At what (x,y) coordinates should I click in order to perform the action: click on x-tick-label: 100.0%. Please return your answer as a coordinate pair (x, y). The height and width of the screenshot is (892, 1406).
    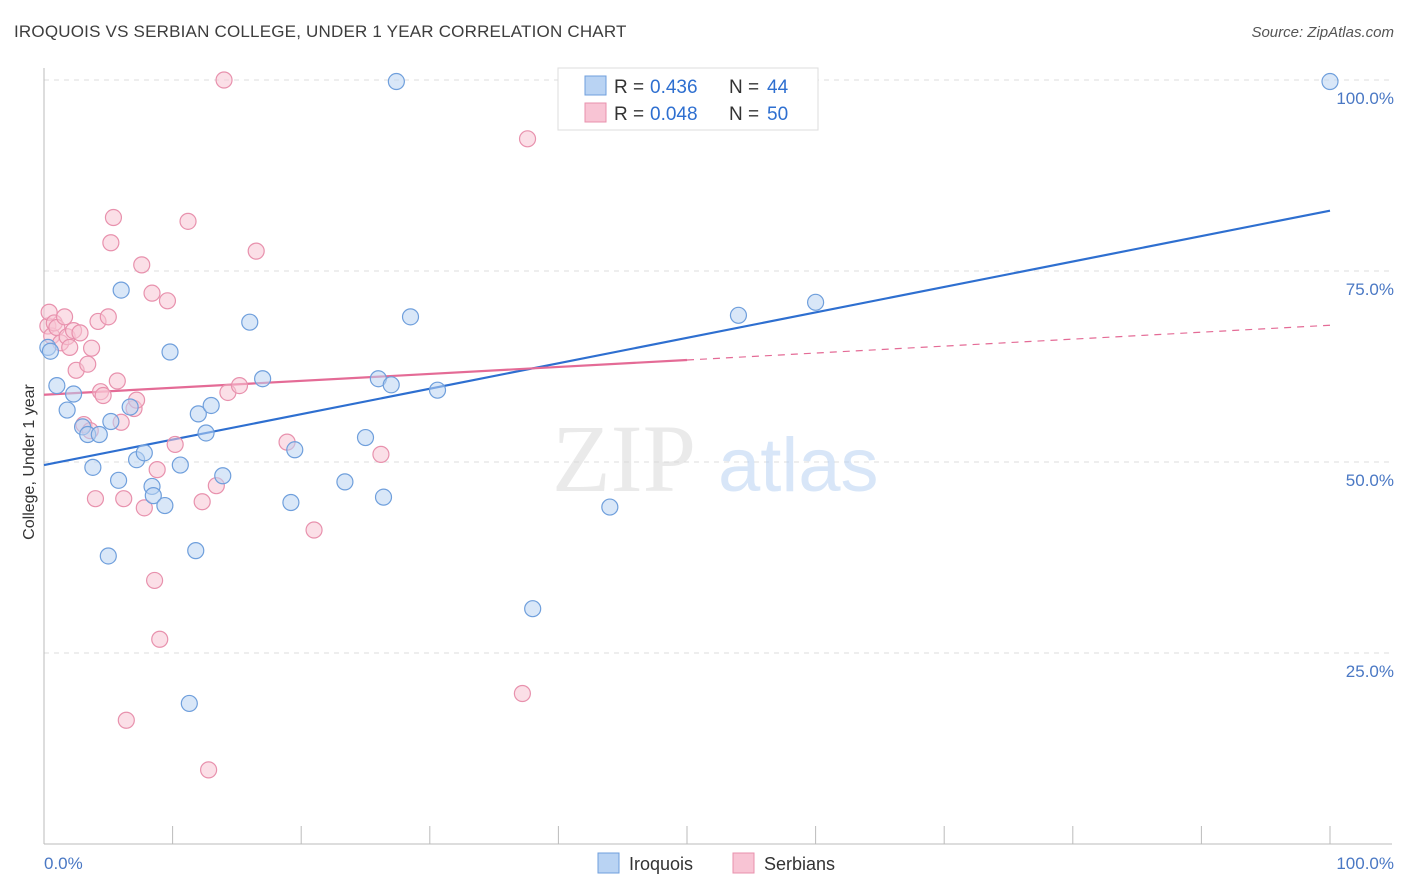
    Looking at the image, I should click on (1365, 863).